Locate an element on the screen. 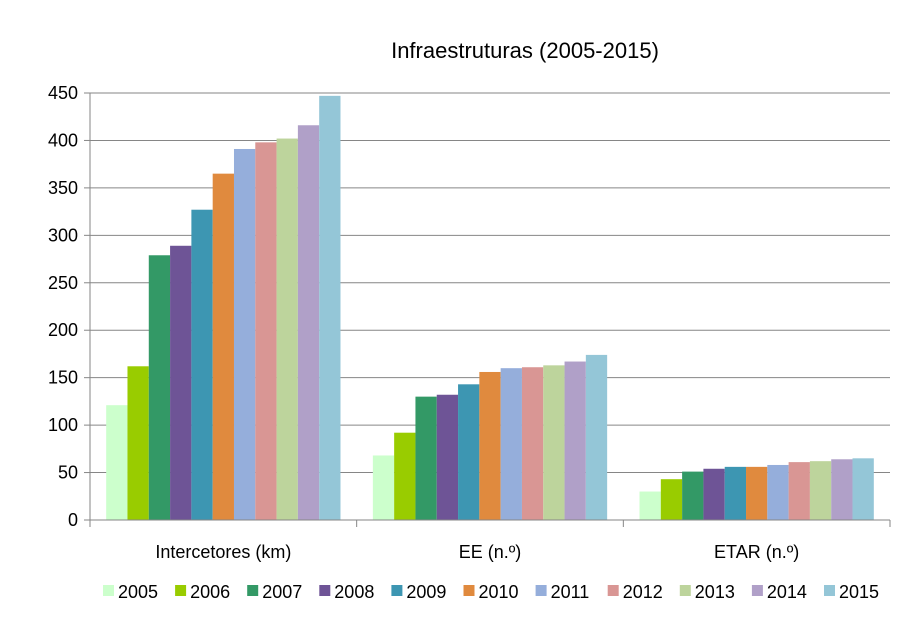 The height and width of the screenshot is (629, 918). y-tick-label: 100 is located at coordinates (63, 425).